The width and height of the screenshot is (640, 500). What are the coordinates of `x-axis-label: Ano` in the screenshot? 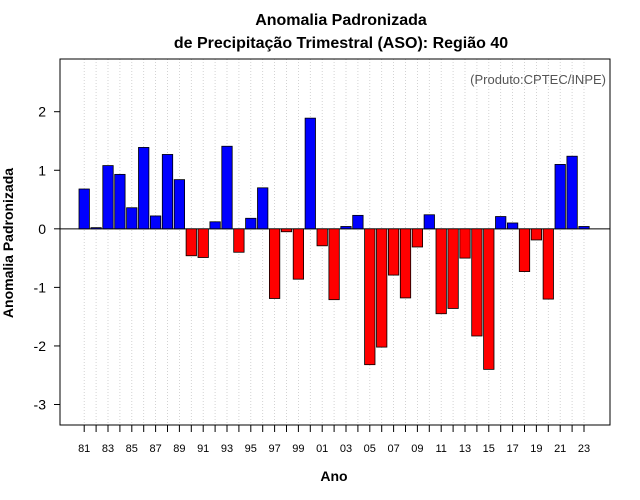 It's located at (333, 476).